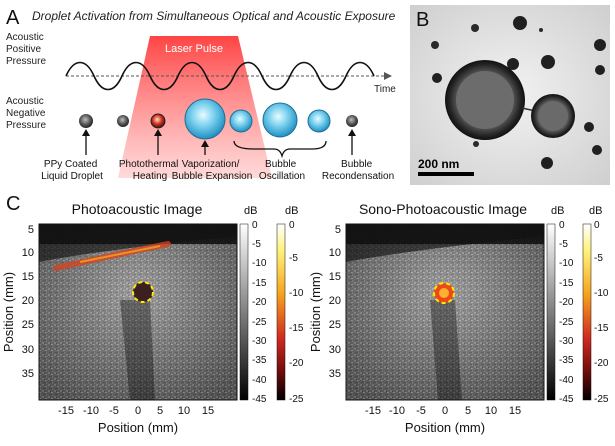  I want to click on svg-text: -45, so click(566, 399).